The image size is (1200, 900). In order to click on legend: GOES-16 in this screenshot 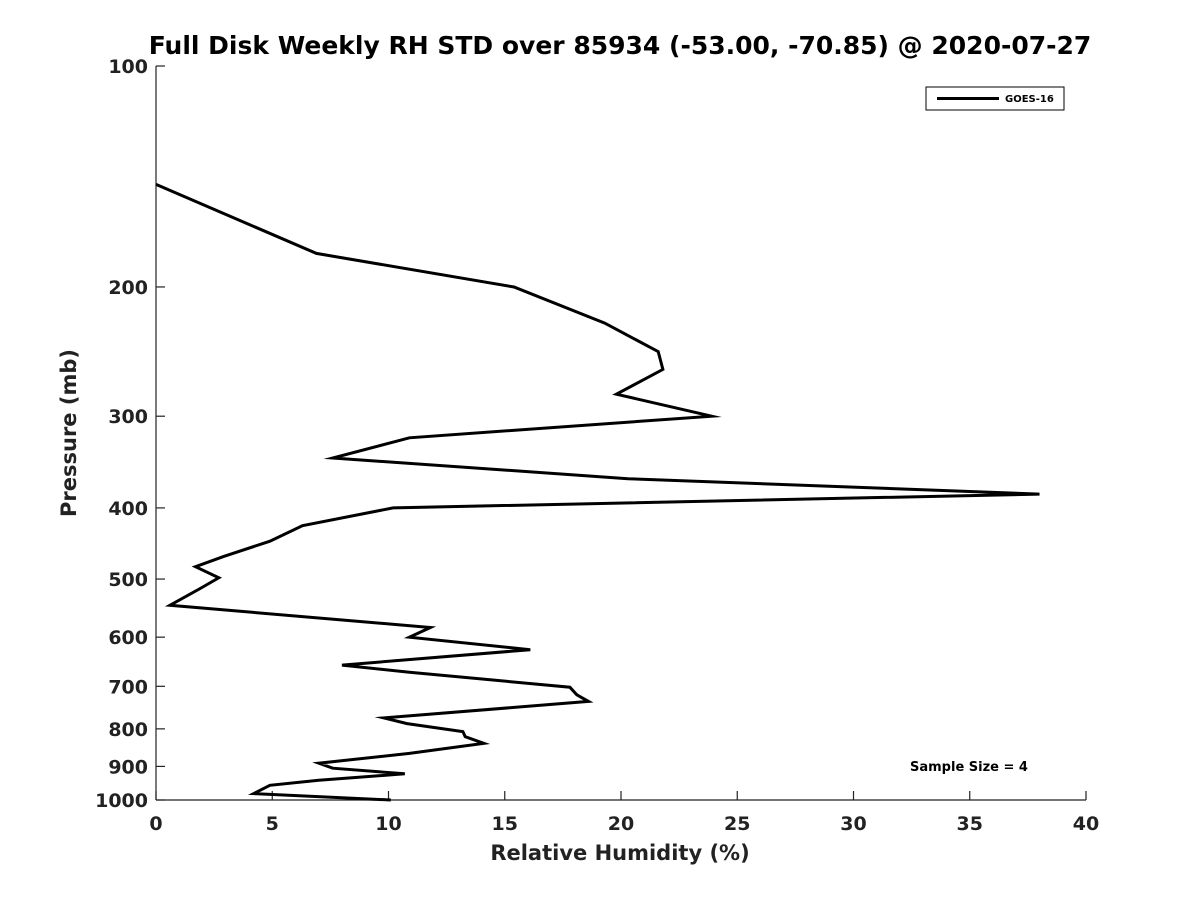, I will do `click(995, 98)`.